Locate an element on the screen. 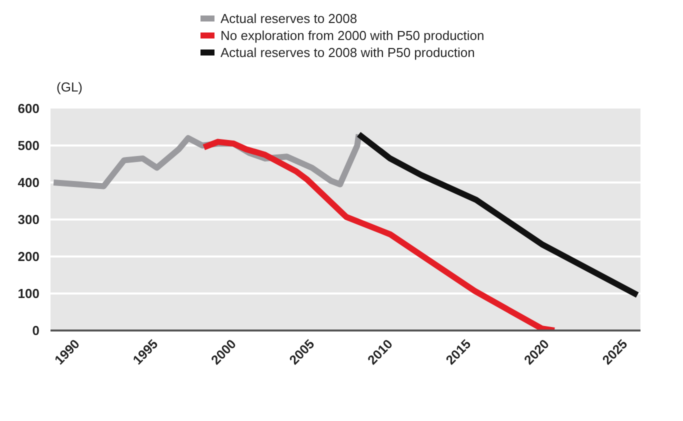 The width and height of the screenshot is (683, 421). y-tick-label: 600 is located at coordinates (29, 108).